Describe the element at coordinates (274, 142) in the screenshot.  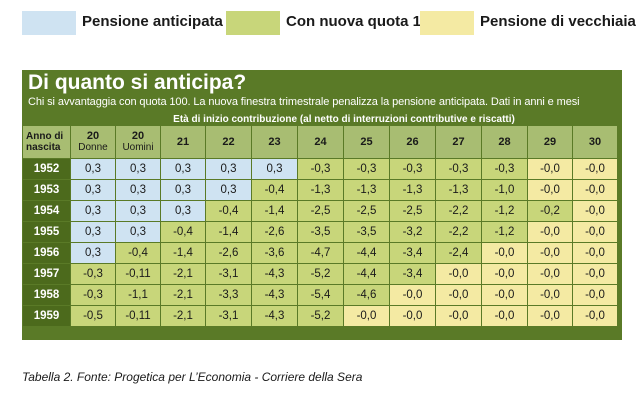
I see `column-header-label: 23` at that location.